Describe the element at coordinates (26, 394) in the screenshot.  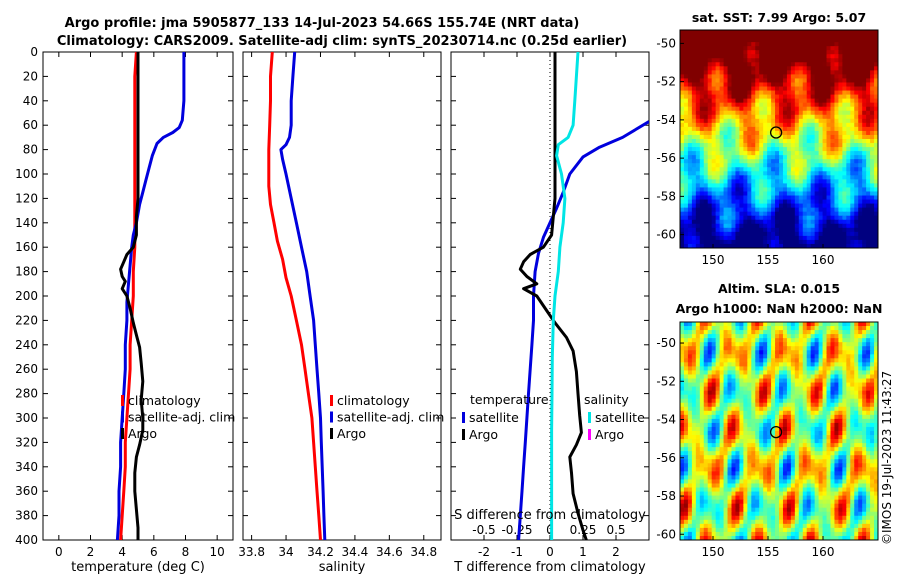
I see `depth-tick-label: 280` at that location.